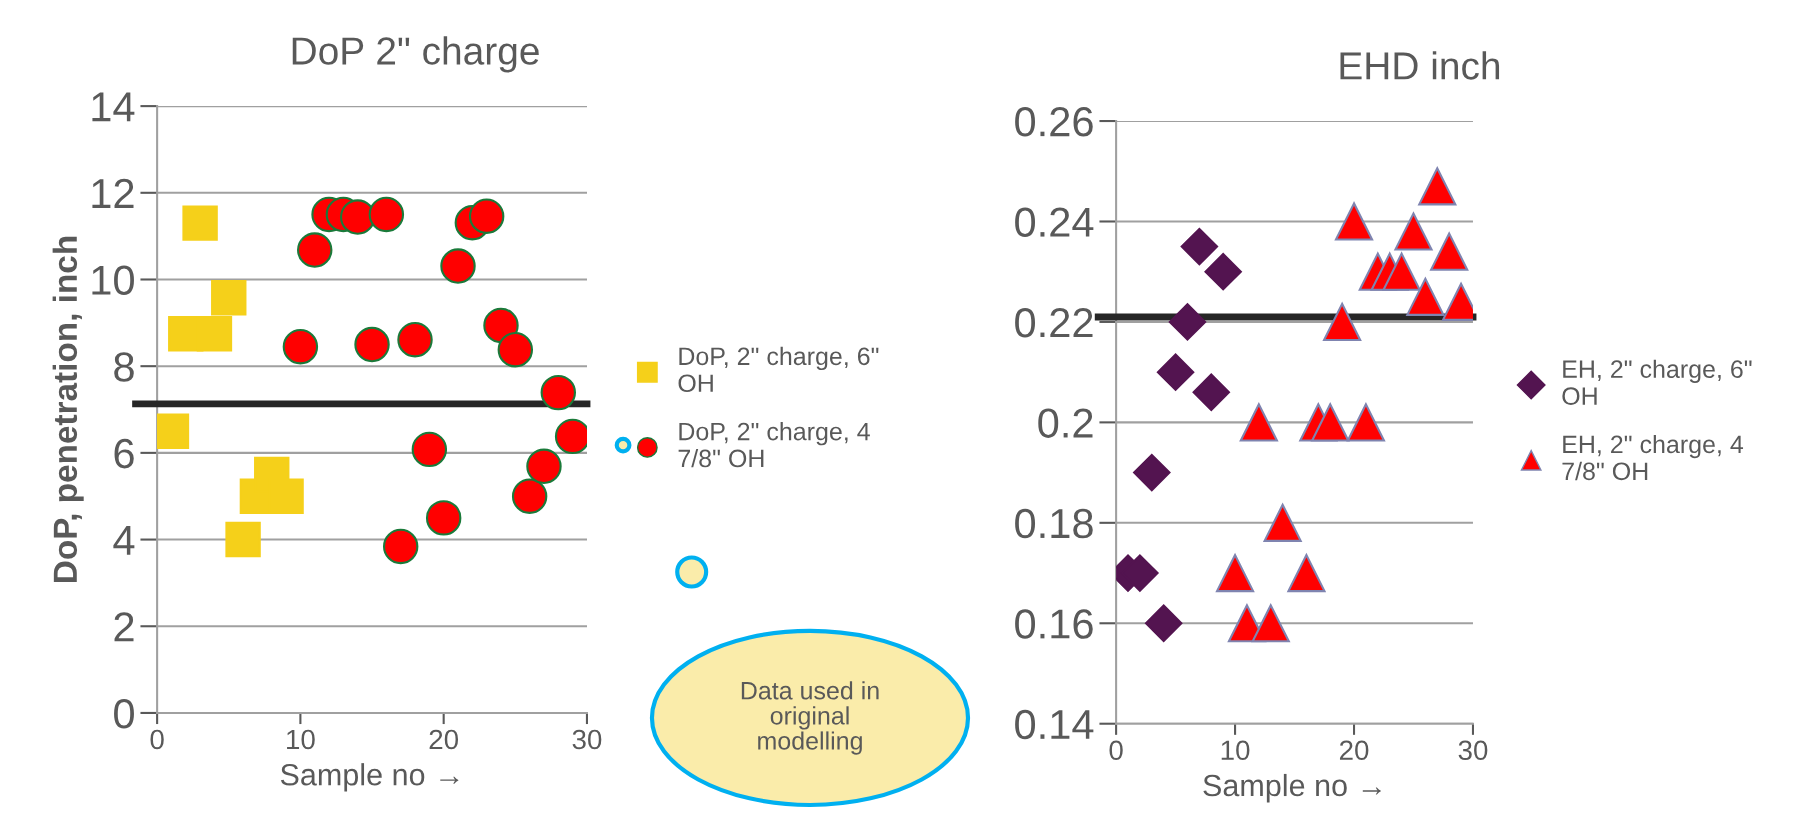 This screenshot has width=1806, height=829. Describe the element at coordinates (1054, 624) in the screenshot. I see `y-tick-label: 0.16` at that location.